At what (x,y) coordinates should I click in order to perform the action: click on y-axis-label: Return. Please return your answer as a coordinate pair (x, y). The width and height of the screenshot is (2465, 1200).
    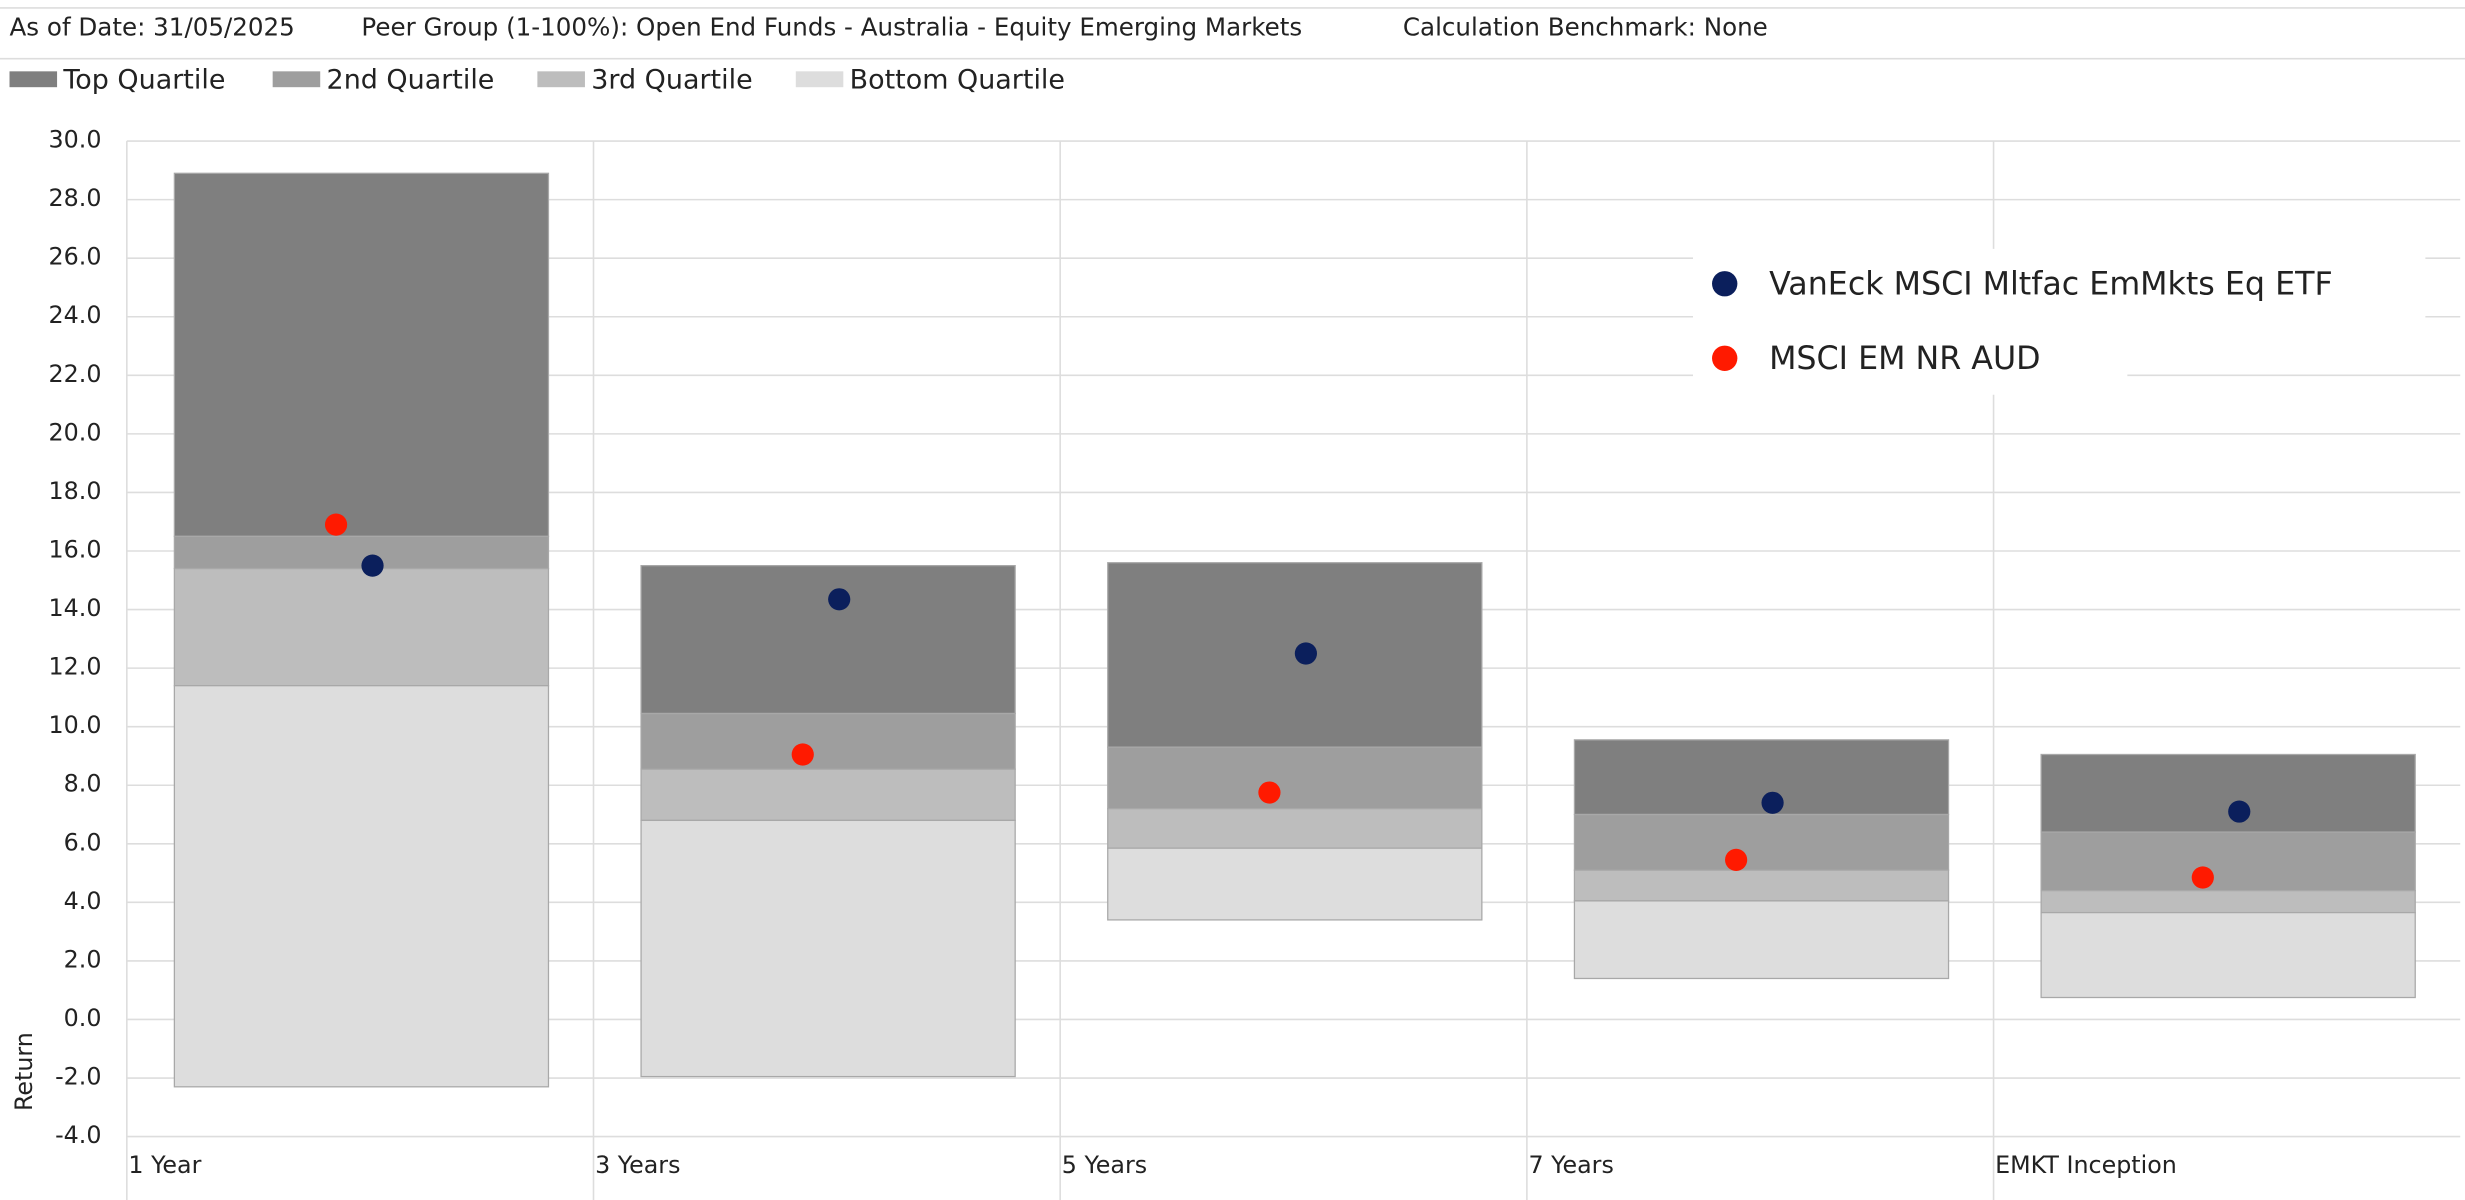
    Looking at the image, I should click on (24, 1071).